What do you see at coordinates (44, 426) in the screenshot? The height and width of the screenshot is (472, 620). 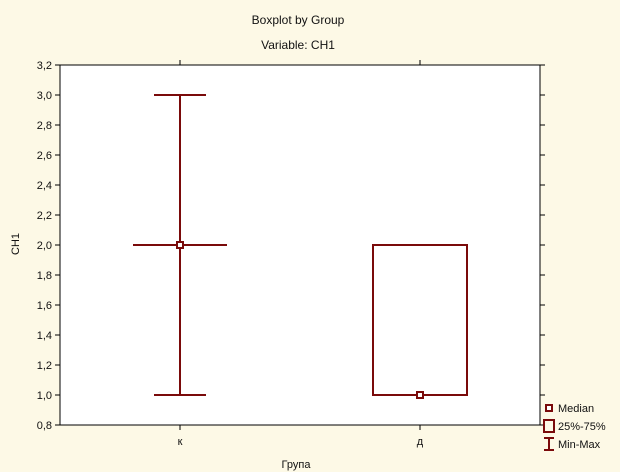 I see `y-tick-label: 0,8` at bounding box center [44, 426].